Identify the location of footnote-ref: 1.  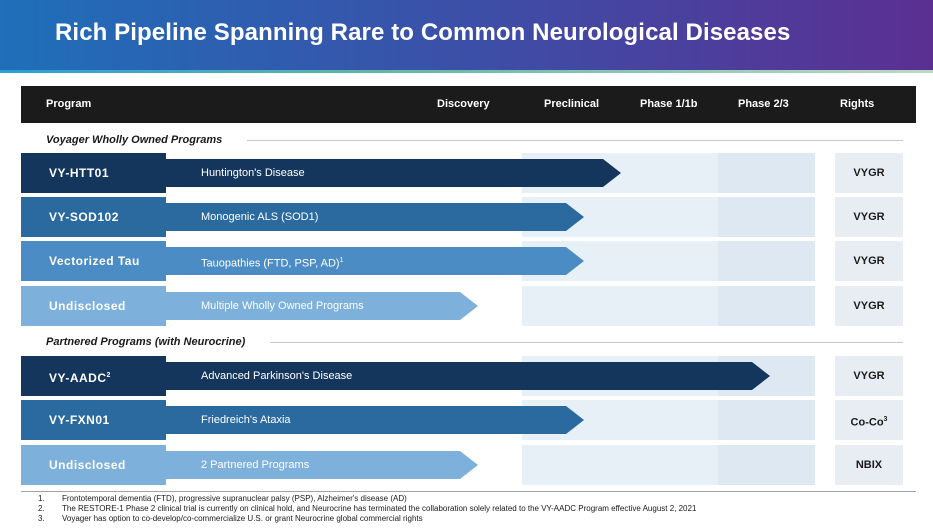
(341, 260).